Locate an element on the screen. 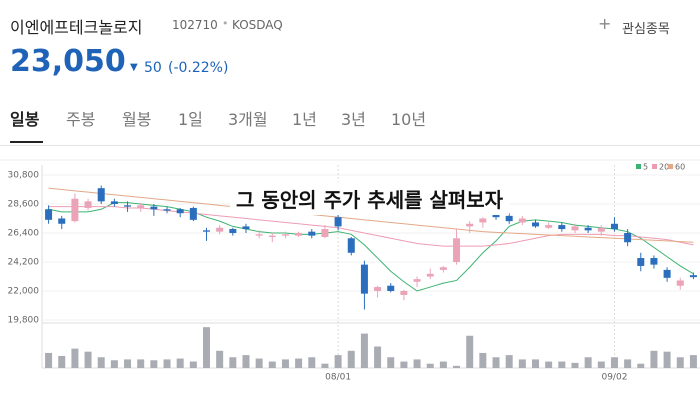  tab: 3개월 is located at coordinates (248, 119).